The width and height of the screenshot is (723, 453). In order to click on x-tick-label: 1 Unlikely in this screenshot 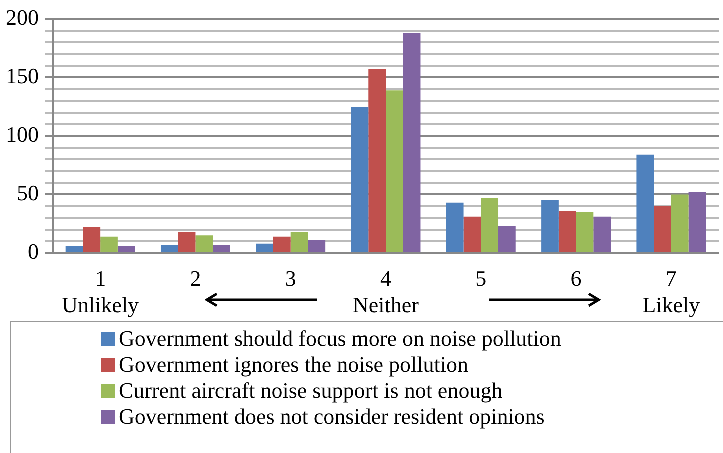, I will do `click(101, 292)`.